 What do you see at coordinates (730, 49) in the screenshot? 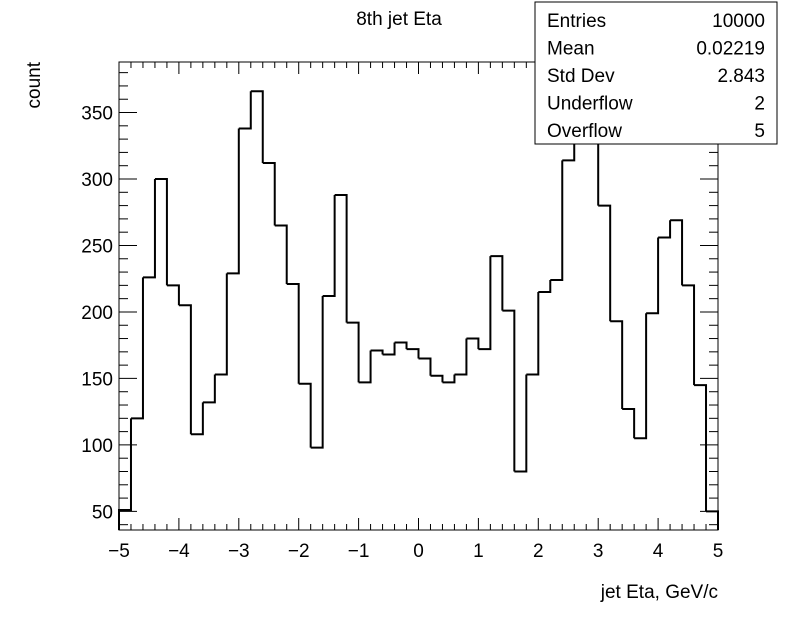
I see `stats-value: 0.02219` at bounding box center [730, 49].